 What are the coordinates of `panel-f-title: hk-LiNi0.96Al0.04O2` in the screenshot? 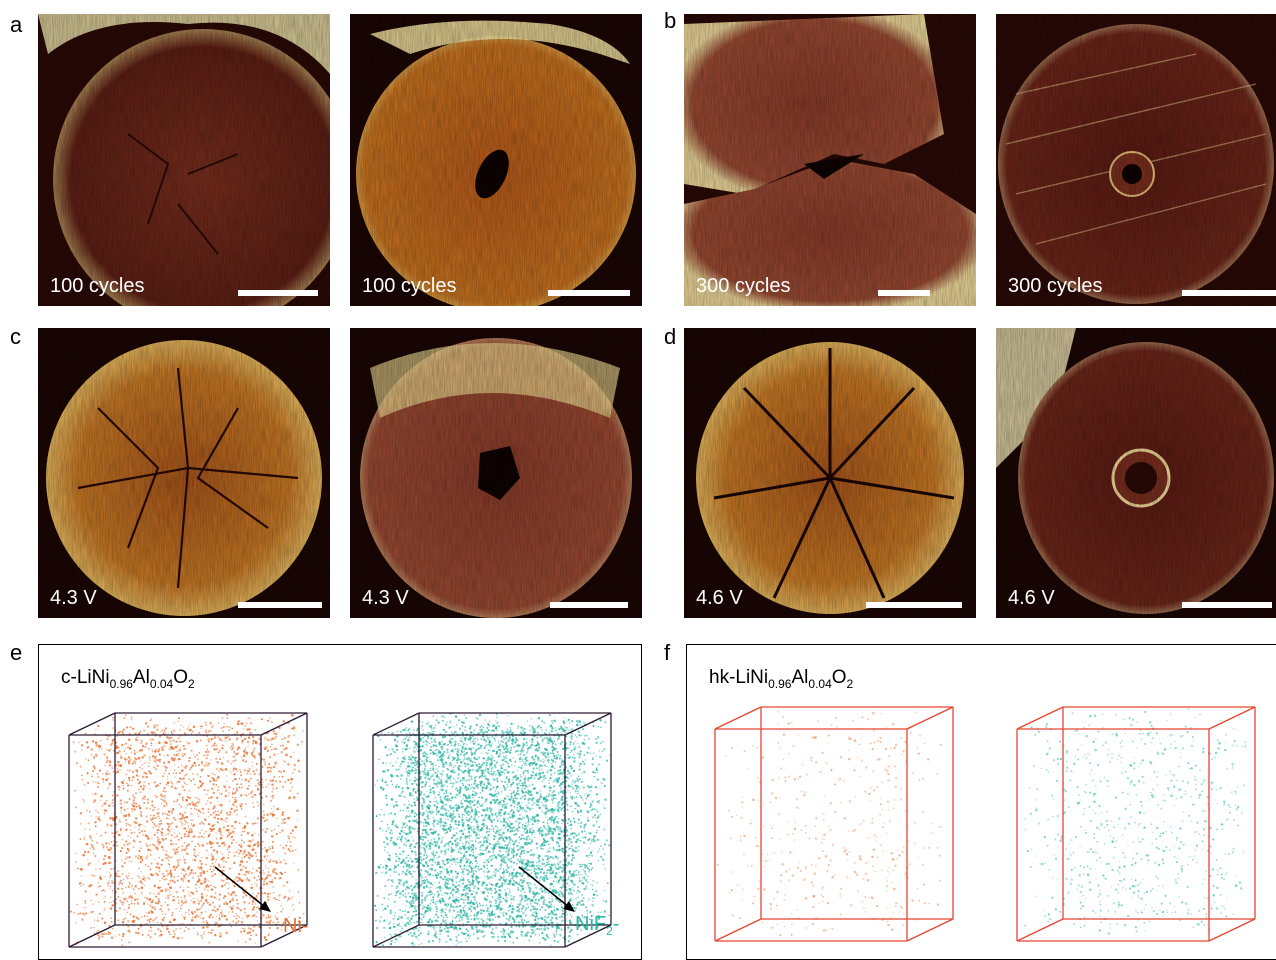 It's located at (781, 679).